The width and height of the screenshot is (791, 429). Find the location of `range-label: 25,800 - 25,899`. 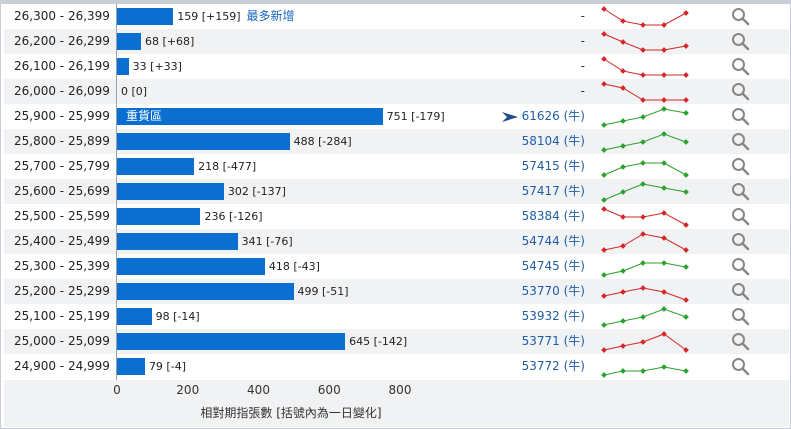

range-label: 25,800 - 25,899 is located at coordinates (62, 141).